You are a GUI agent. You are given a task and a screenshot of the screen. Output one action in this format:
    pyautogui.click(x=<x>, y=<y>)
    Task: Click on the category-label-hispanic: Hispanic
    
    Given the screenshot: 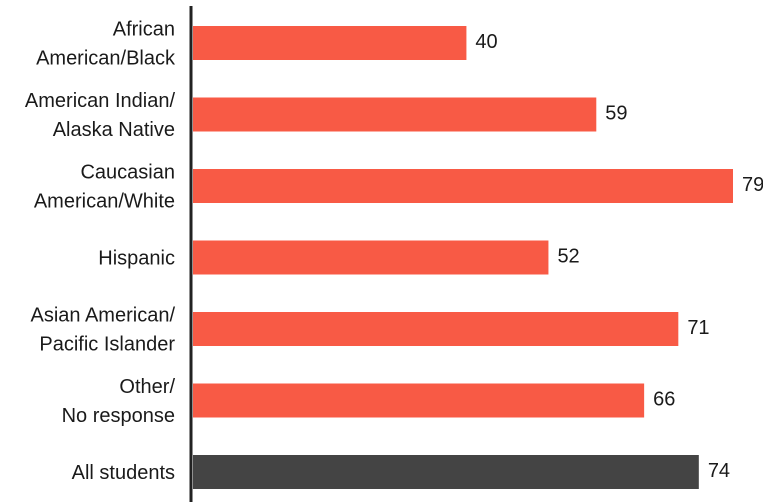 What is the action you would take?
    pyautogui.click(x=136, y=259)
    